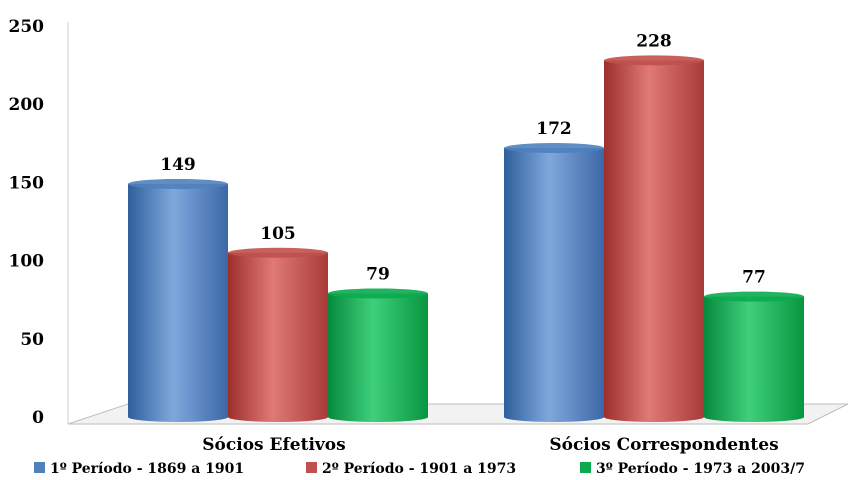 The image size is (853, 480). I want to click on y-tick-label-5: 250, so click(27, 27).